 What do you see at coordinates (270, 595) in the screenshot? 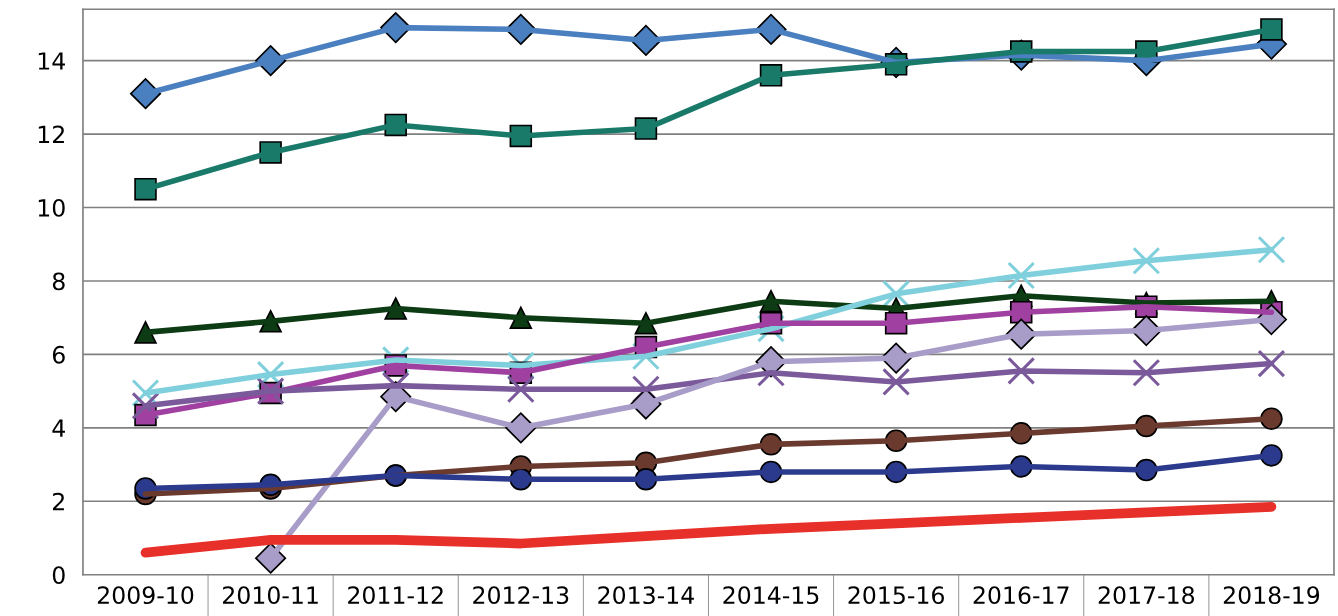
I see `x-tick-label: 2010-11` at bounding box center [270, 595].